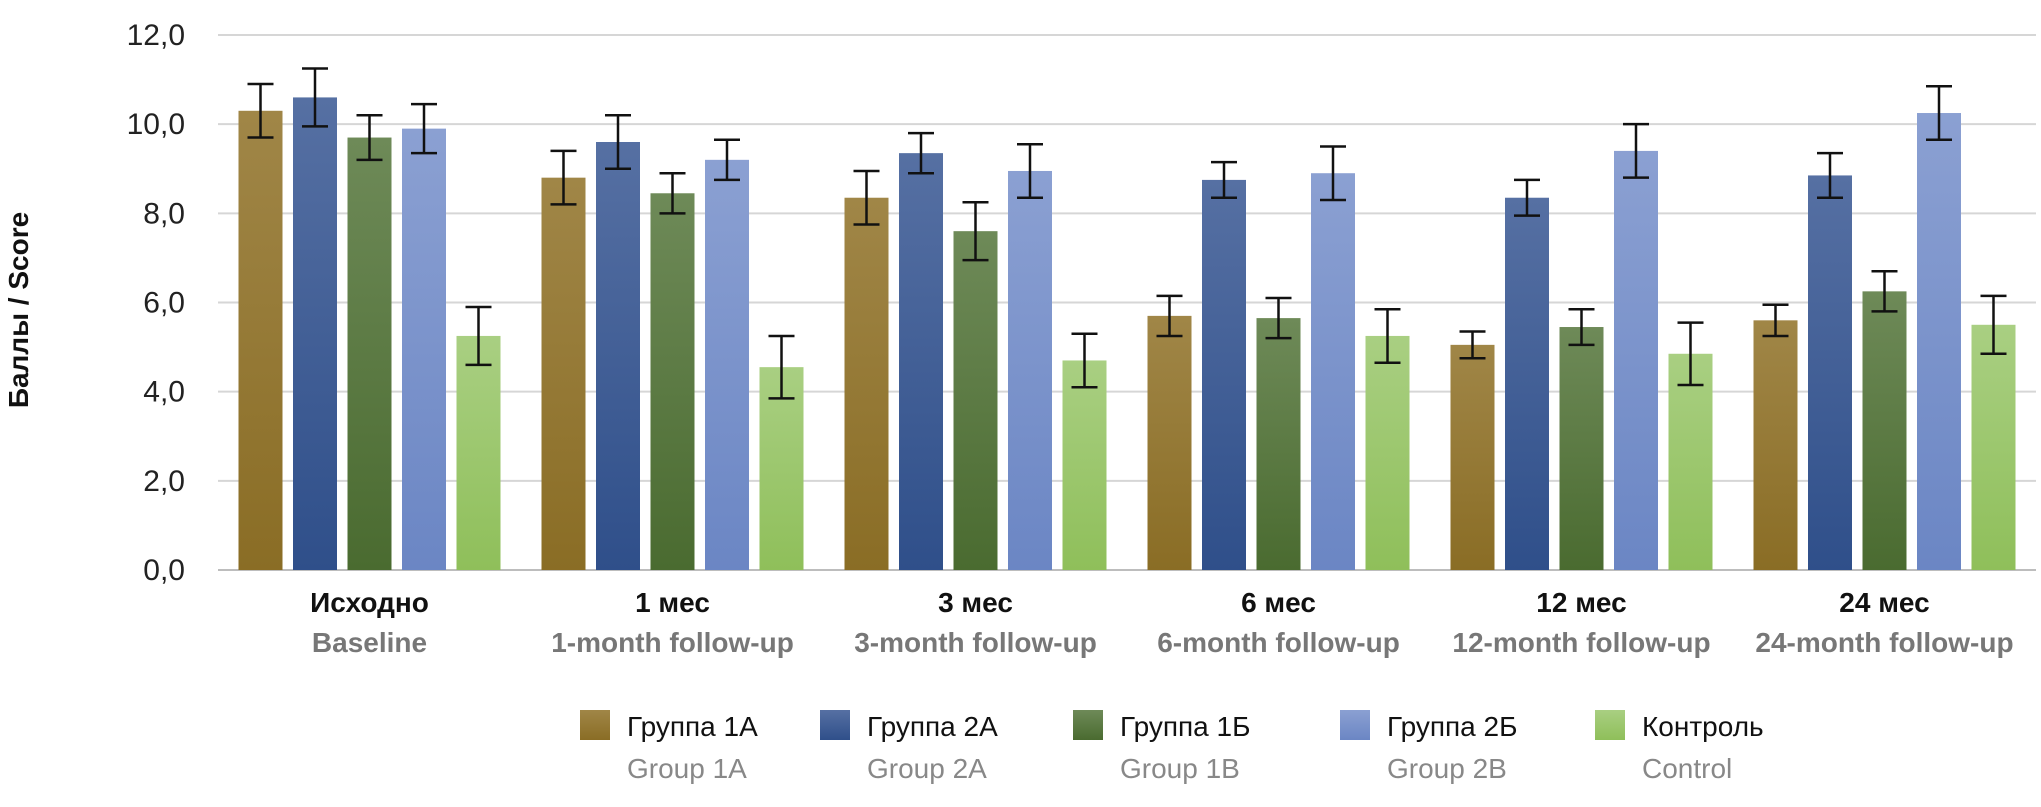 The image size is (2041, 807). Describe the element at coordinates (975, 642) in the screenshot. I see `x-category-sublabel: 3-month follow-up` at that location.